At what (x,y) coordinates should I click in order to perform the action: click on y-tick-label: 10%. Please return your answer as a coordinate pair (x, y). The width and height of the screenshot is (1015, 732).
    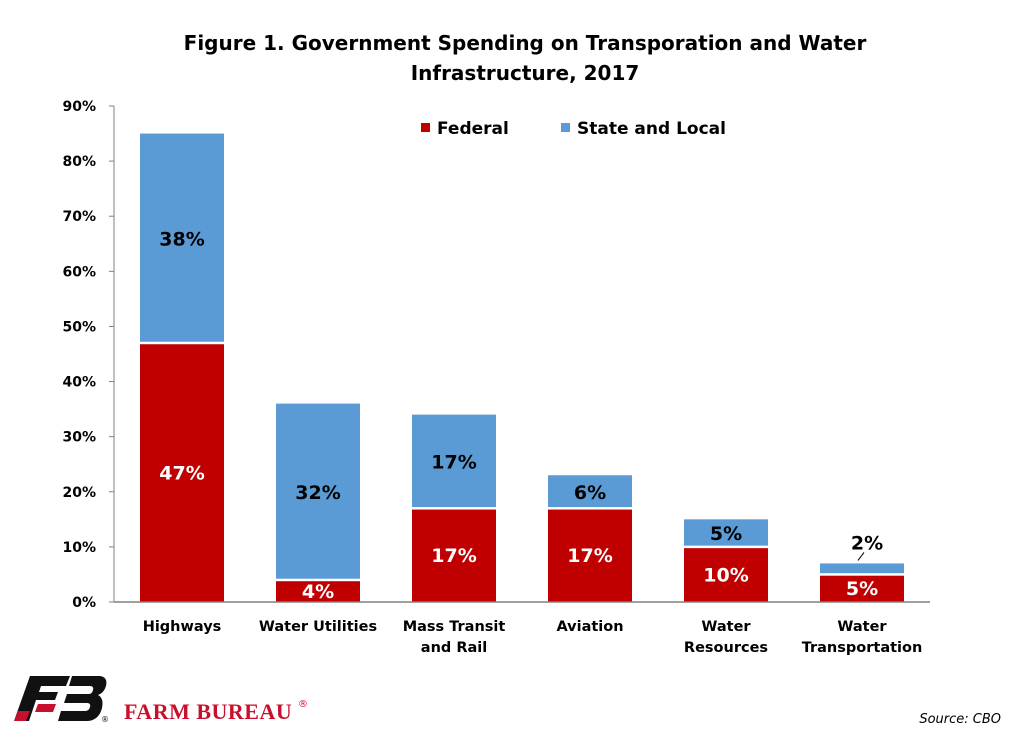
    Looking at the image, I should click on (79, 548).